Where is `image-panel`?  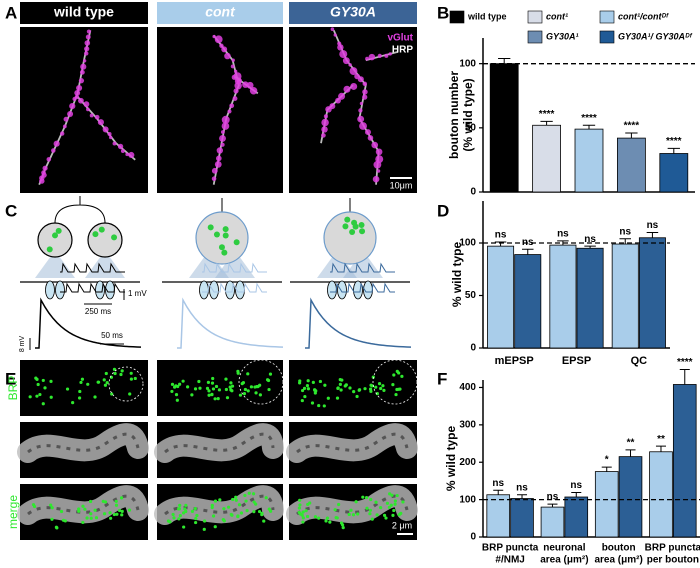 image-panel is located at coordinates (220, 110).